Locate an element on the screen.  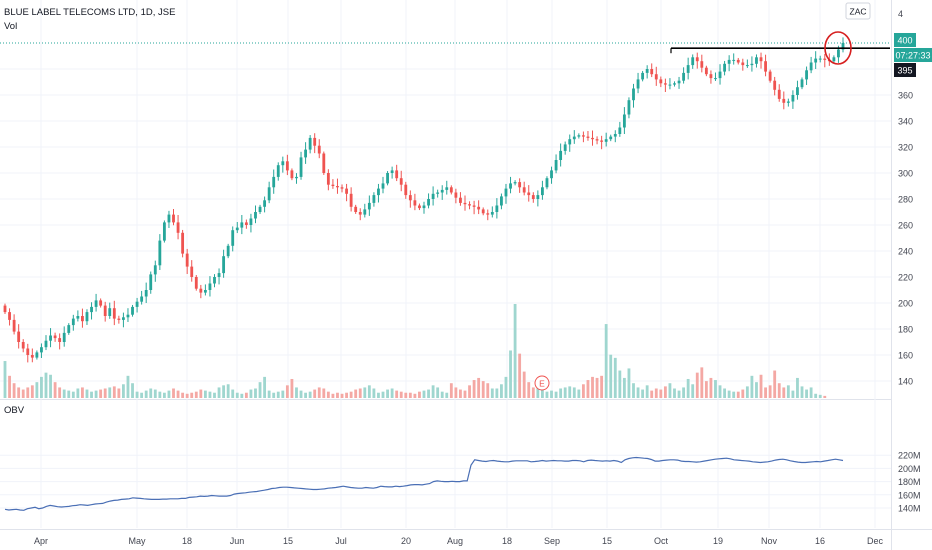
price-tick-240: 240 is located at coordinates (905, 252).